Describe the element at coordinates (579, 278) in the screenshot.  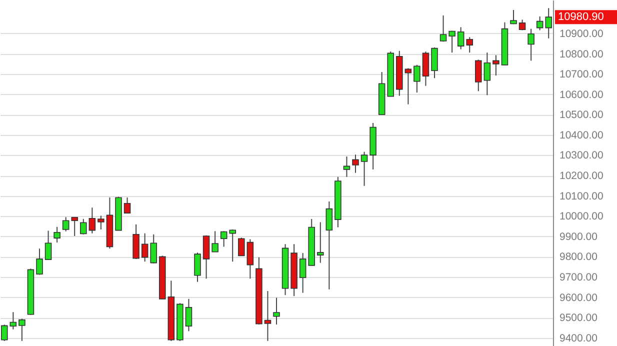
I see `y-tick-label: 9700.00` at that location.